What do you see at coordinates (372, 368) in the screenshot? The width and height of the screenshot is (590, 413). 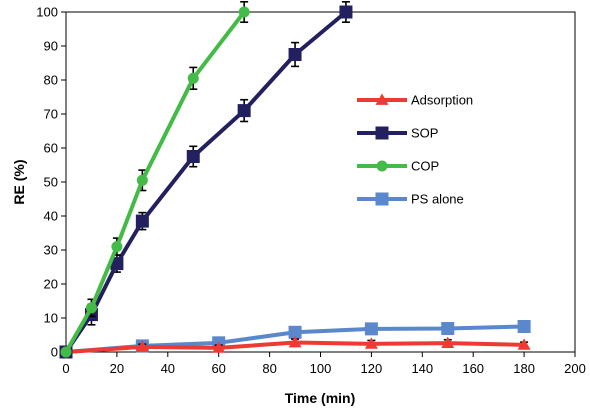 I see `x-tick-label: 120` at bounding box center [372, 368].